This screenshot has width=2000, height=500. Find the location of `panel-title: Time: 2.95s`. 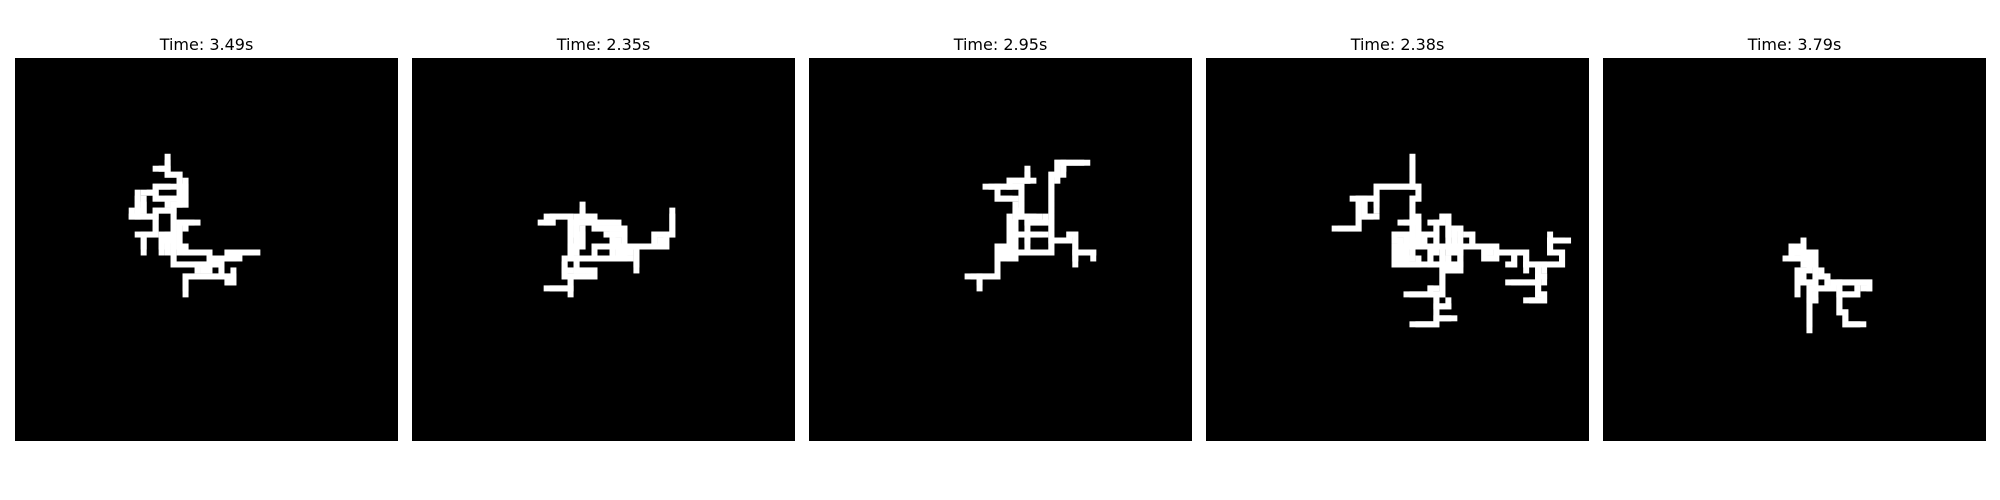

panel-title: Time: 2.95s is located at coordinates (1000, 44).